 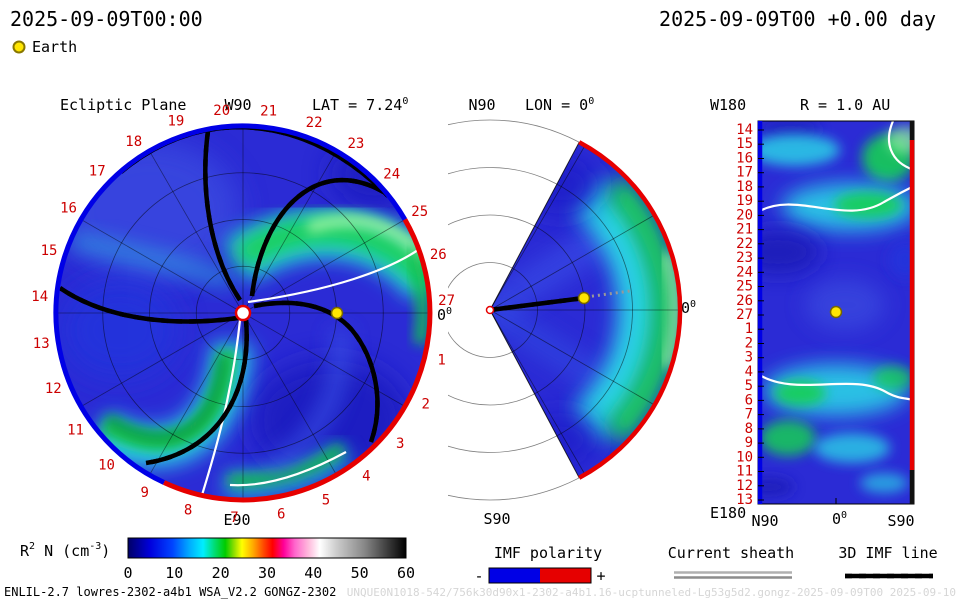 What do you see at coordinates (269, 573) in the screenshot?
I see `colorbar-ticks: 0 10 20 30 40 50 60` at bounding box center [269, 573].